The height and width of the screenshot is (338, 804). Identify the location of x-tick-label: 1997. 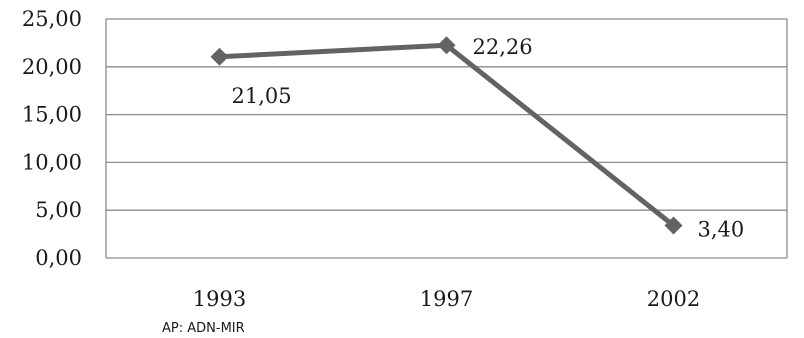
(446, 299).